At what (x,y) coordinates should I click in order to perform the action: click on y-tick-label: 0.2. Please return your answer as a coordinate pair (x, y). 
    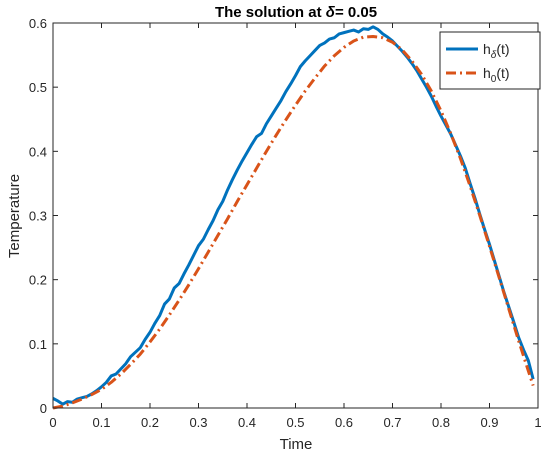
    Looking at the image, I should click on (38, 280).